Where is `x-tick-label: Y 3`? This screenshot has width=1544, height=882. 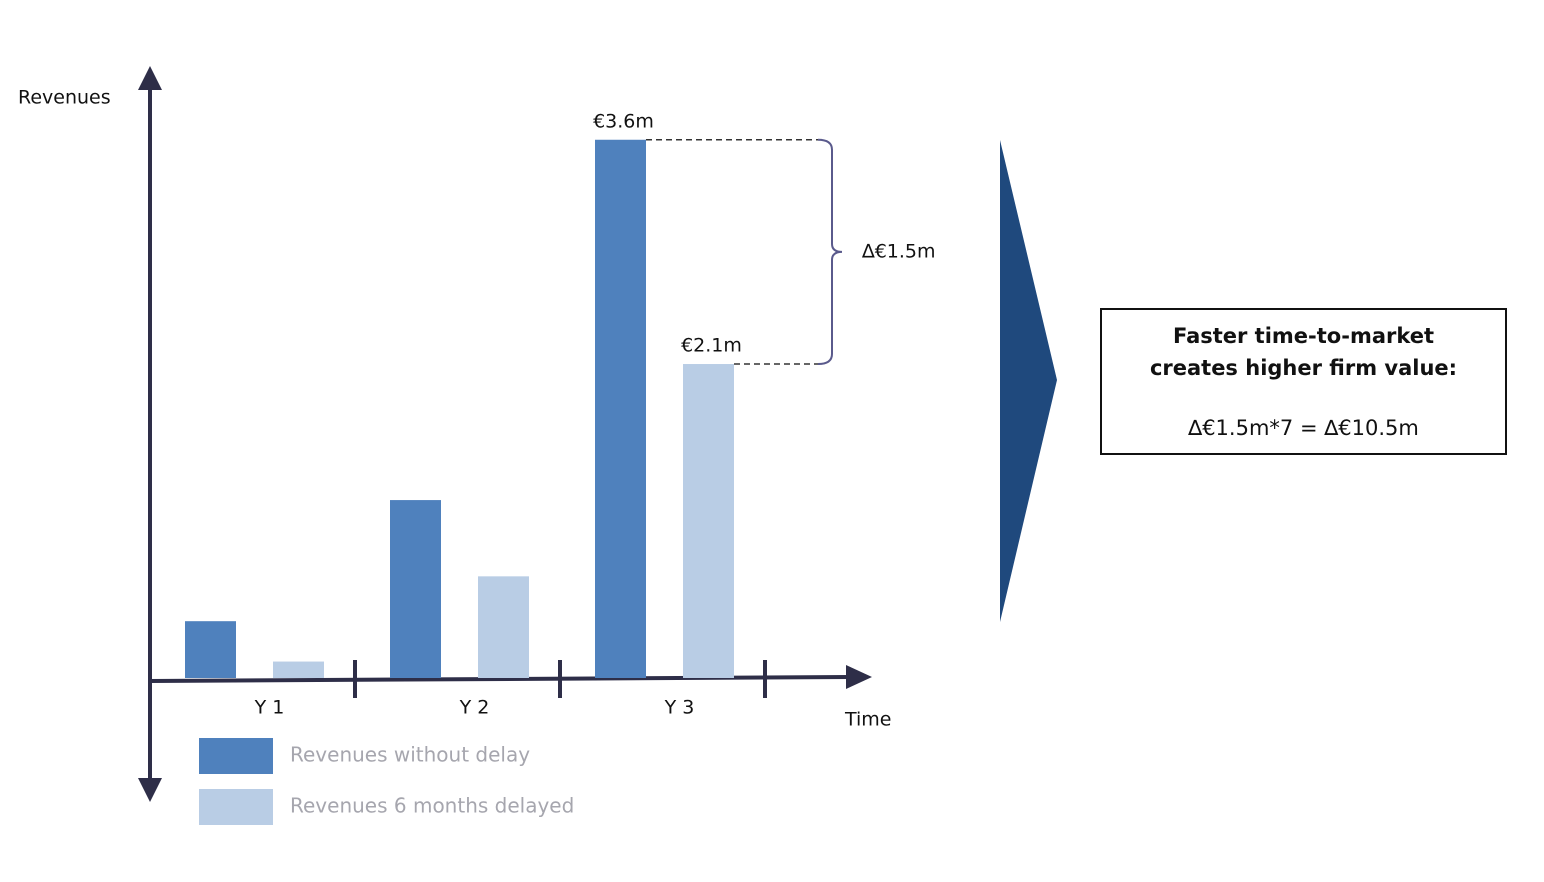 x-tick-label: Y 3 is located at coordinates (679, 708).